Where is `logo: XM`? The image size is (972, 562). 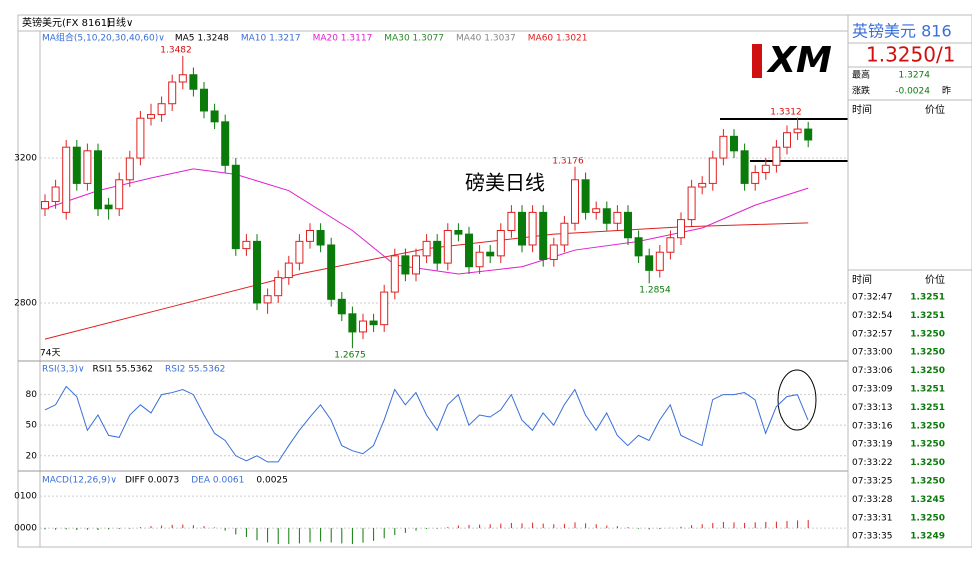 logo: XM is located at coordinates (796, 60).